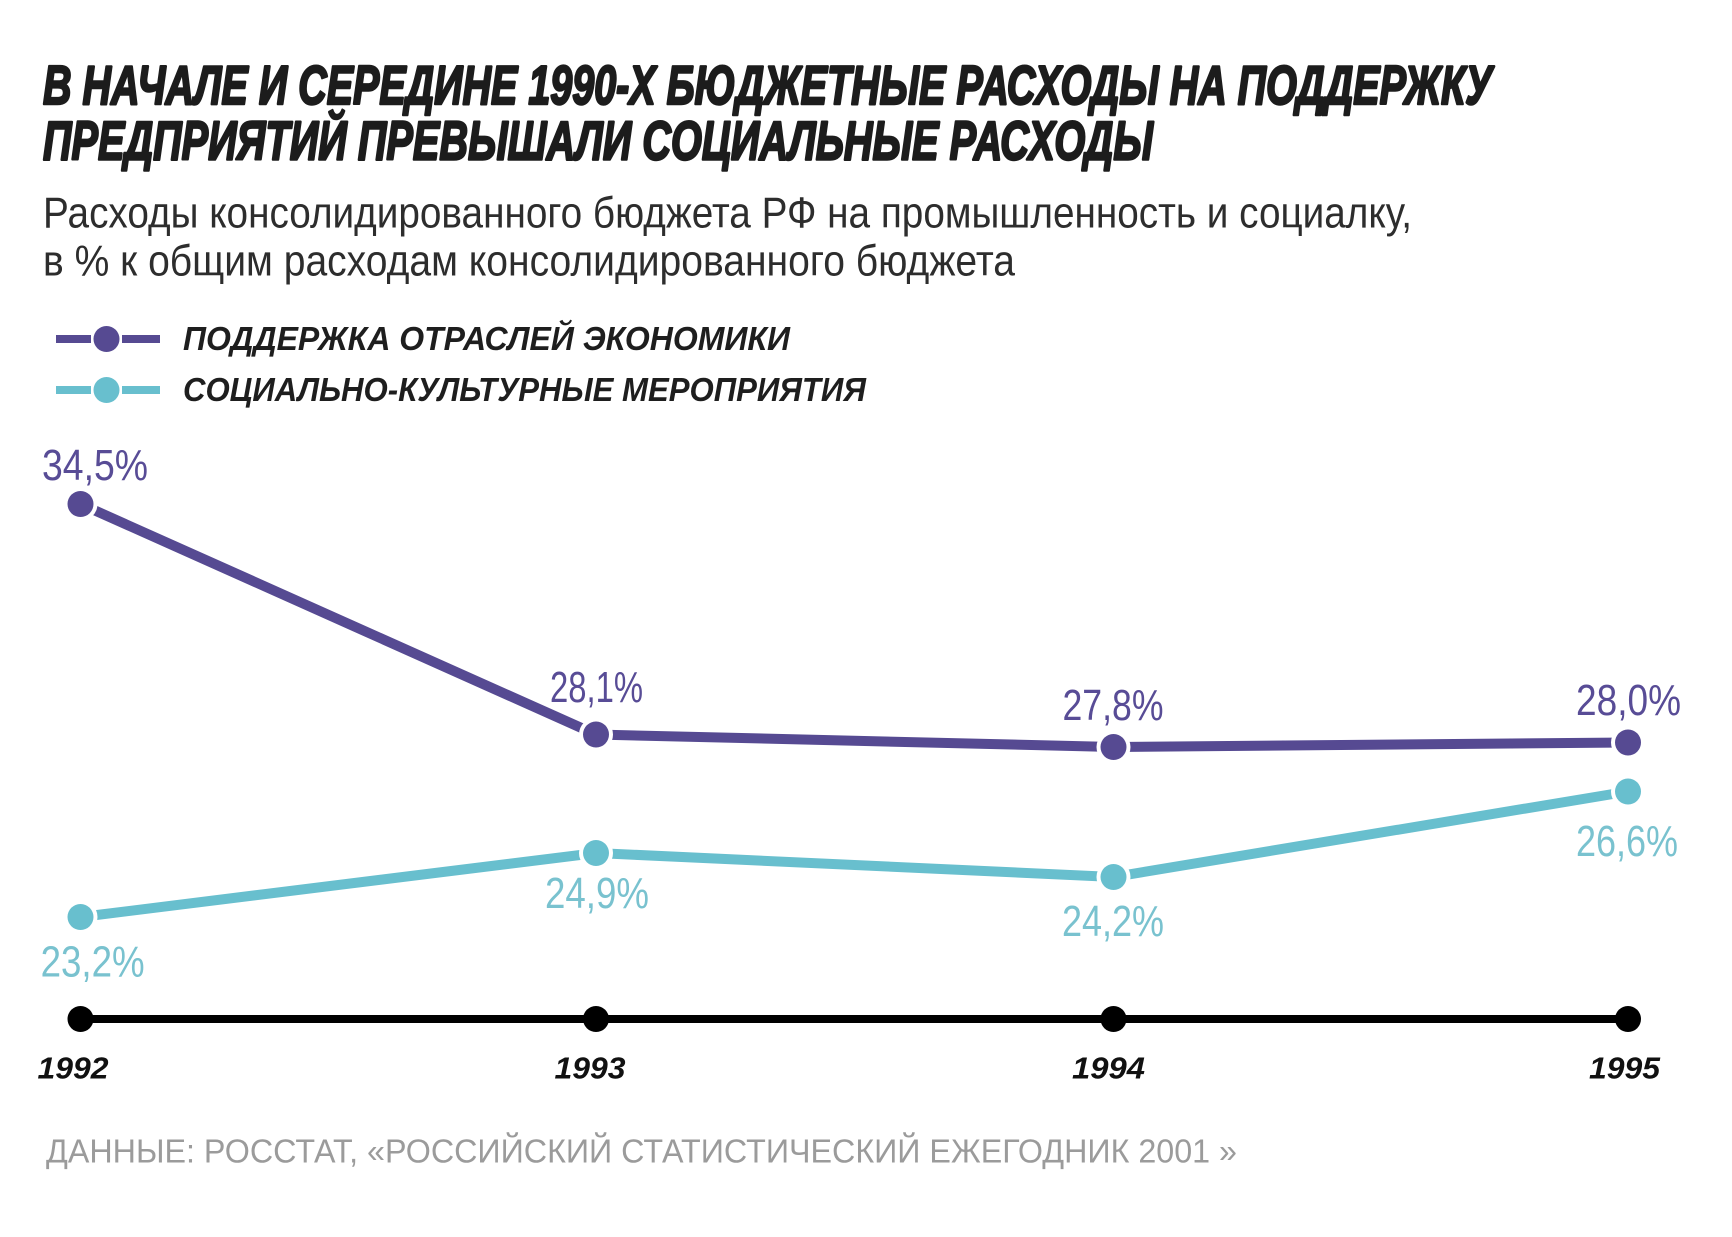  Describe the element at coordinates (93, 963) in the screenshot. I see `svg-text: 23,2%` at that location.